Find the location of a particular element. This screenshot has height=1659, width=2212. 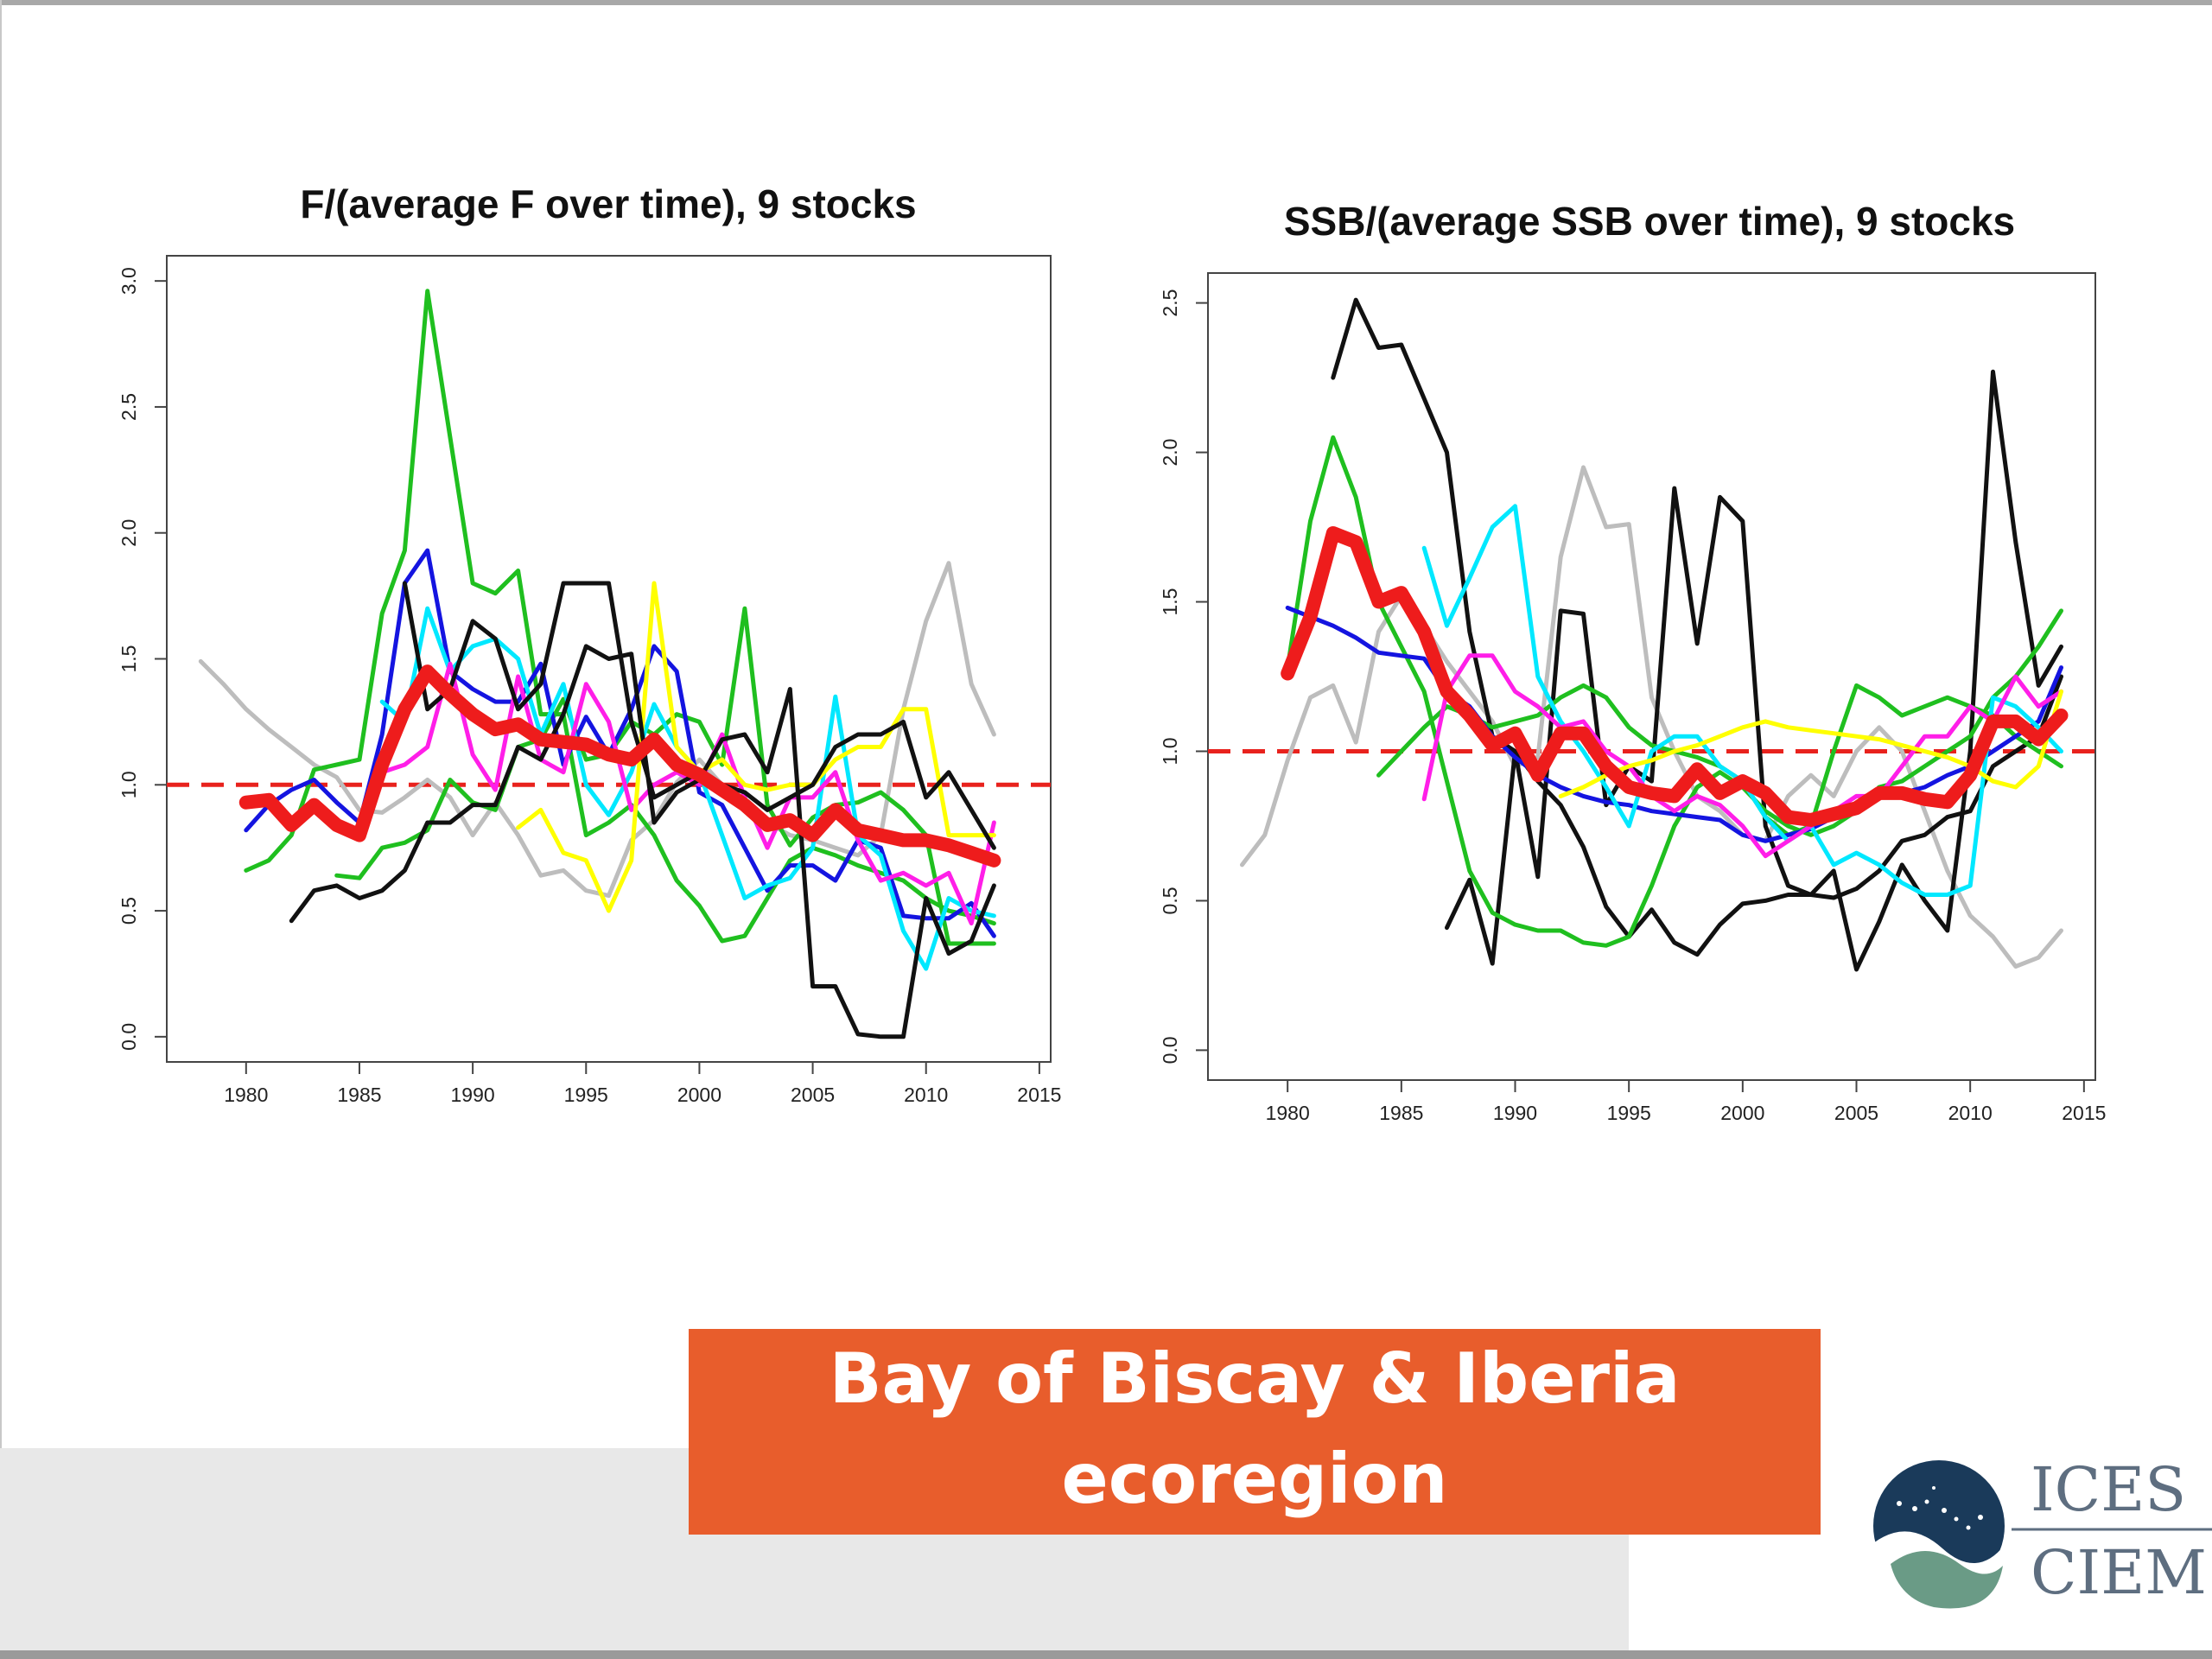

ssb-series-stock-grey is located at coordinates (1651, 717).